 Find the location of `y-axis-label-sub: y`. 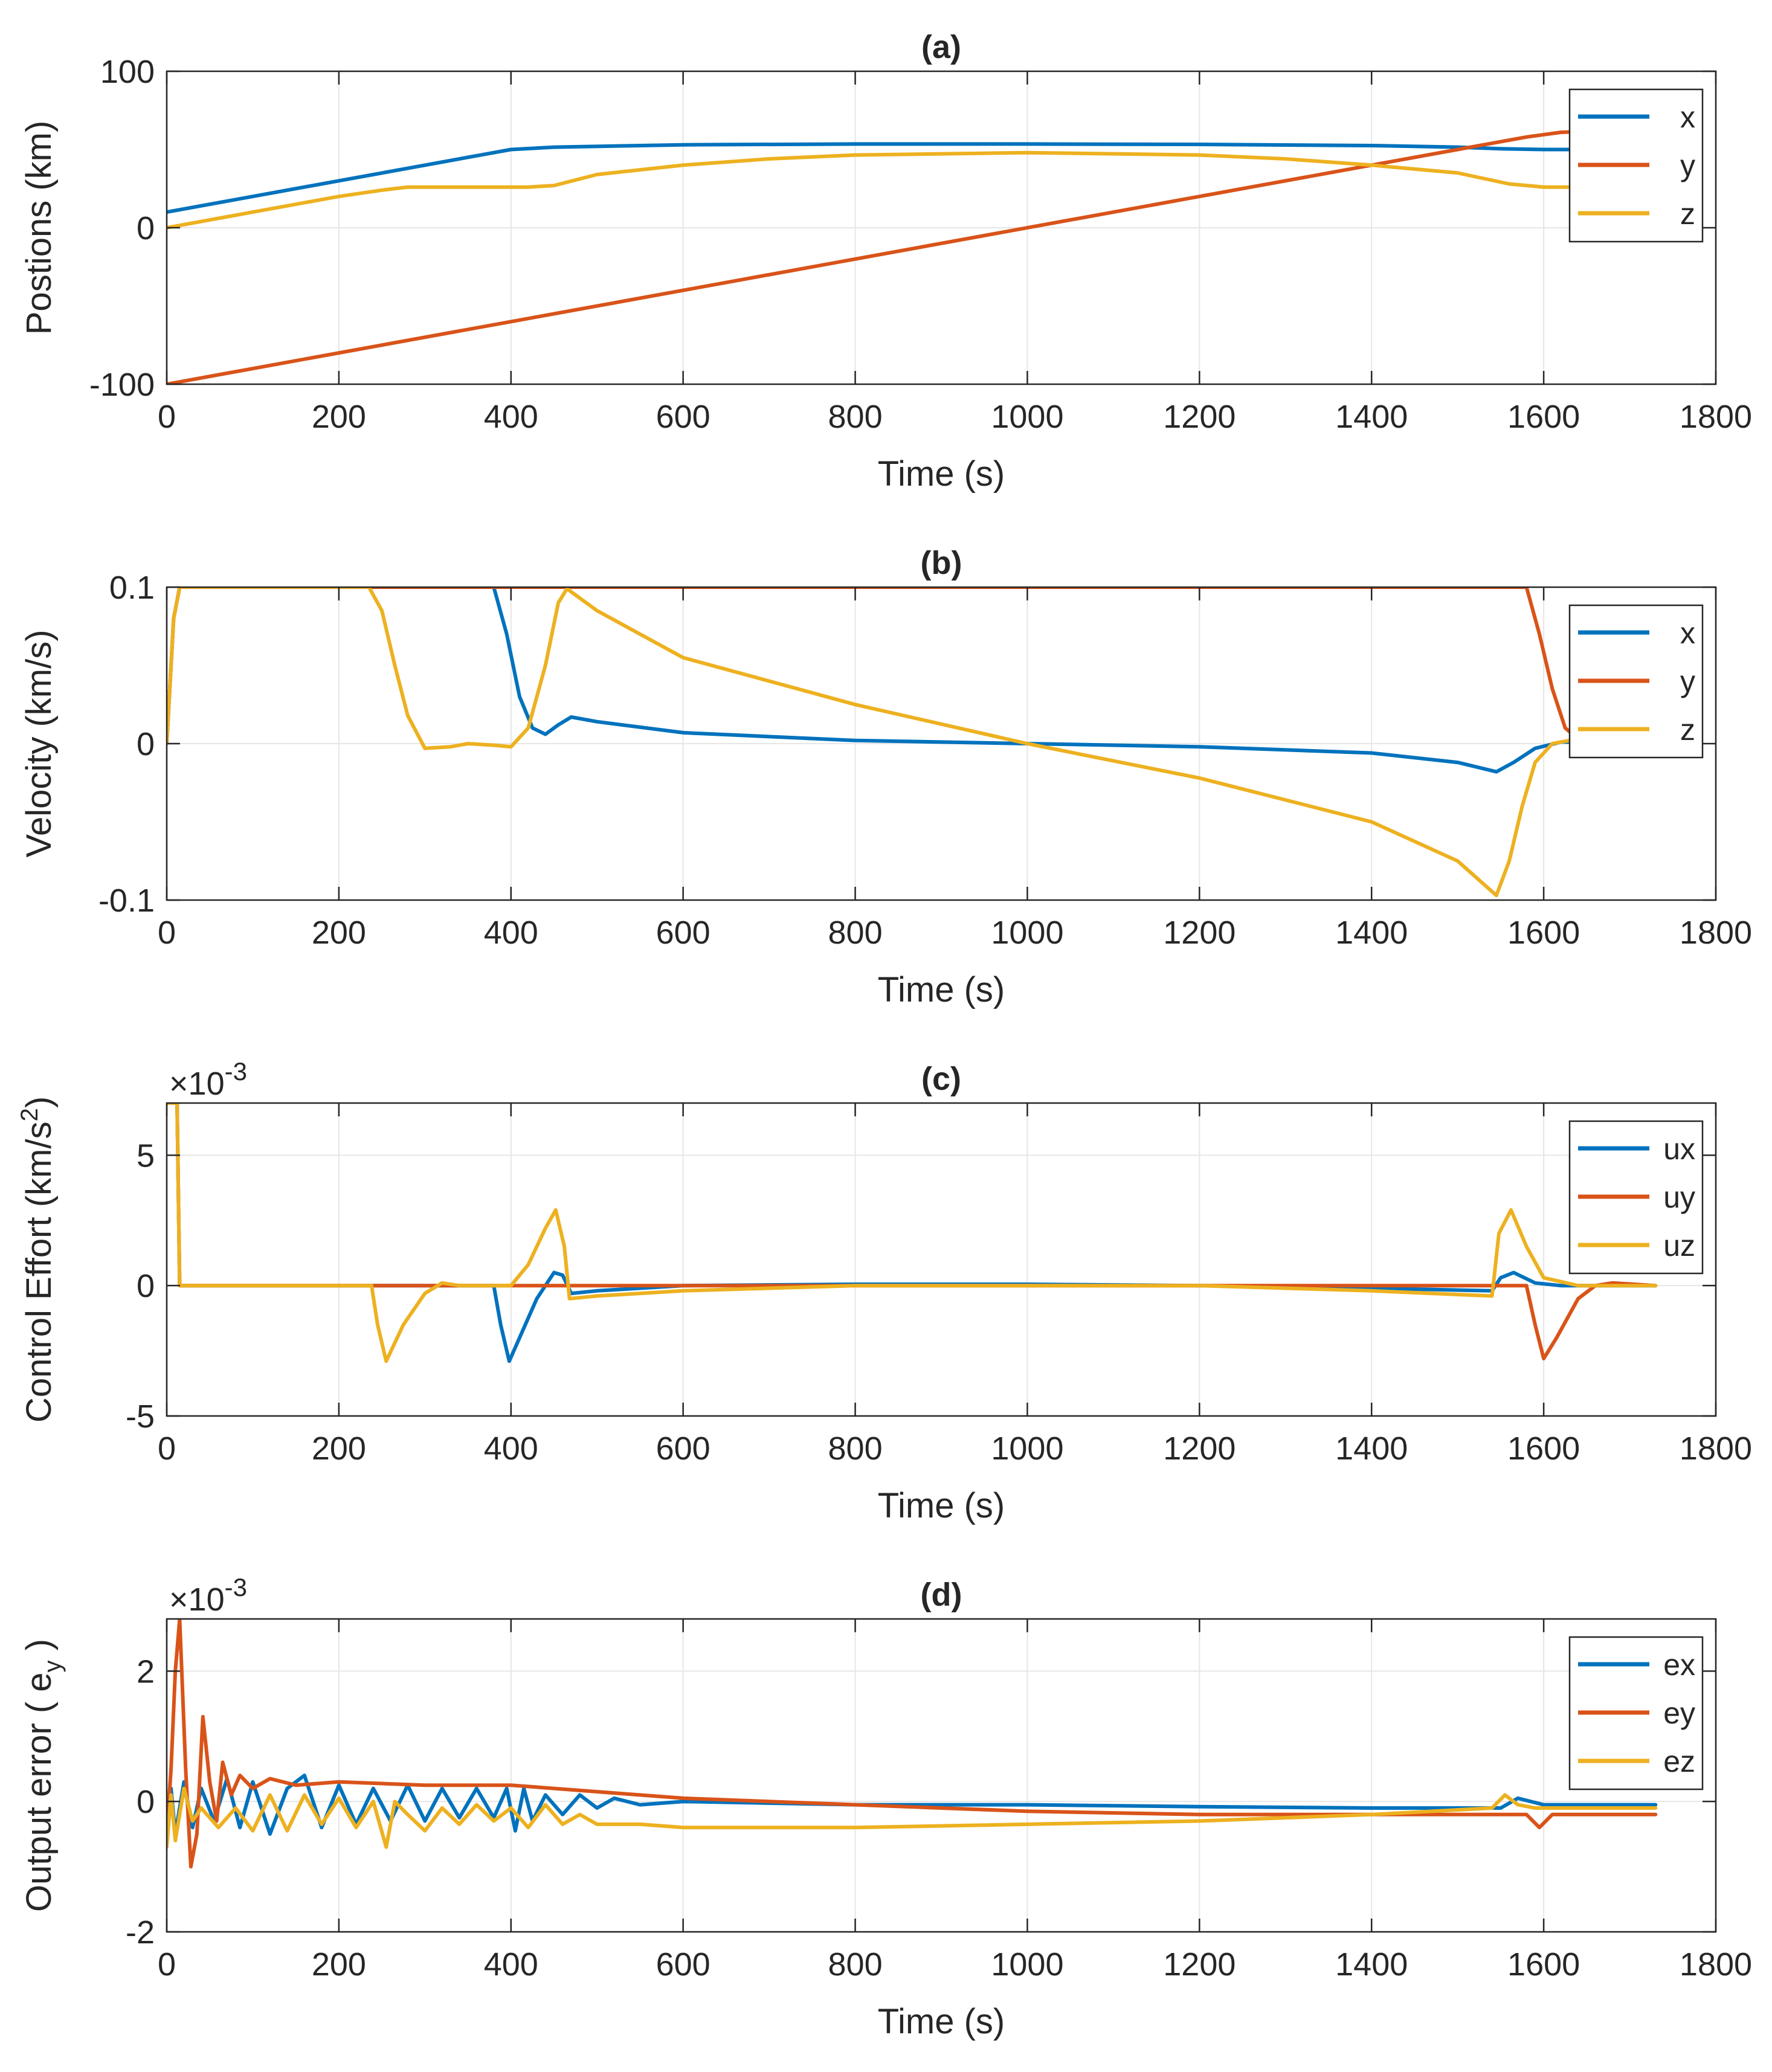

y-axis-label-sub: y is located at coordinates (52, 1666).